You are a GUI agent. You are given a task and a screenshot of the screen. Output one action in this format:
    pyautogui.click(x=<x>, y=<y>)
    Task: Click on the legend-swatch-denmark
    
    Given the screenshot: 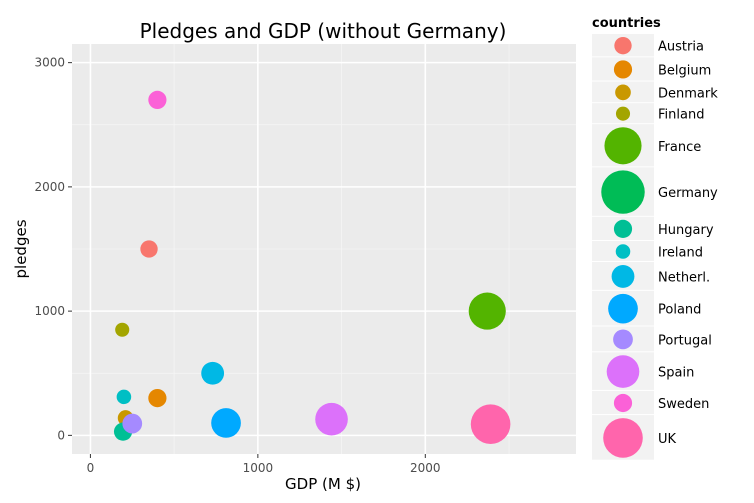 What is the action you would take?
    pyautogui.click(x=623, y=92)
    